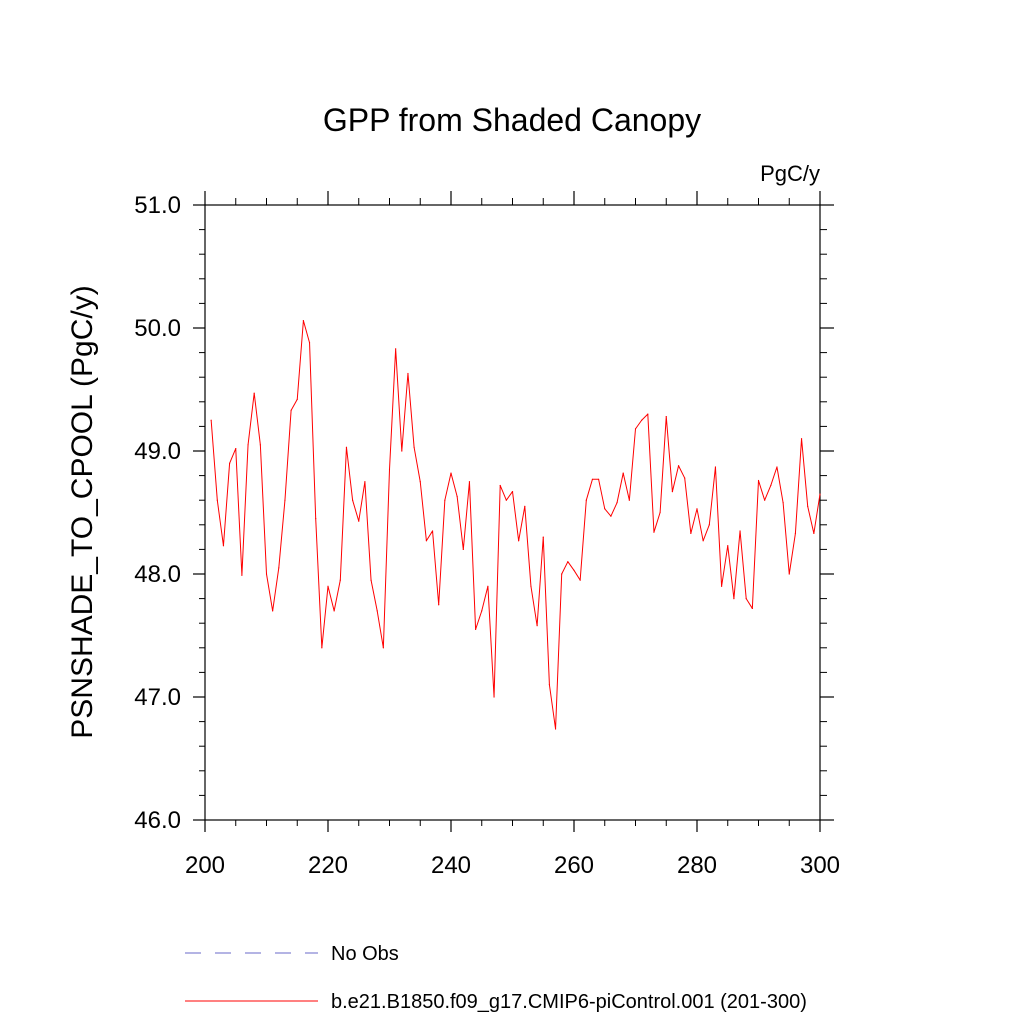 The width and height of the screenshot is (1024, 1024). I want to click on x-tick-label: 200, so click(205, 865).